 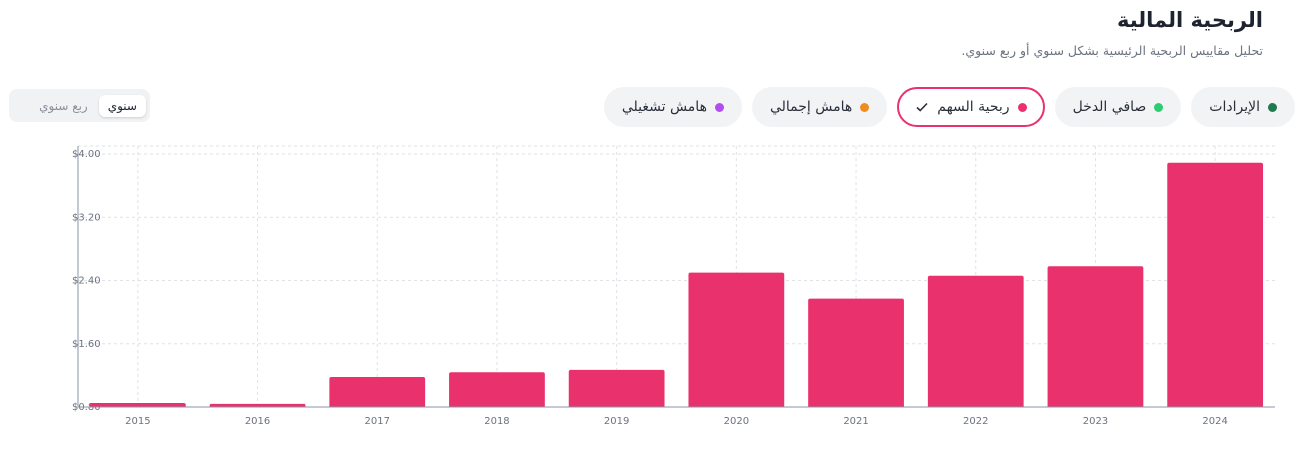 I want to click on metric-label: ربحية السهم, so click(x=973, y=107).